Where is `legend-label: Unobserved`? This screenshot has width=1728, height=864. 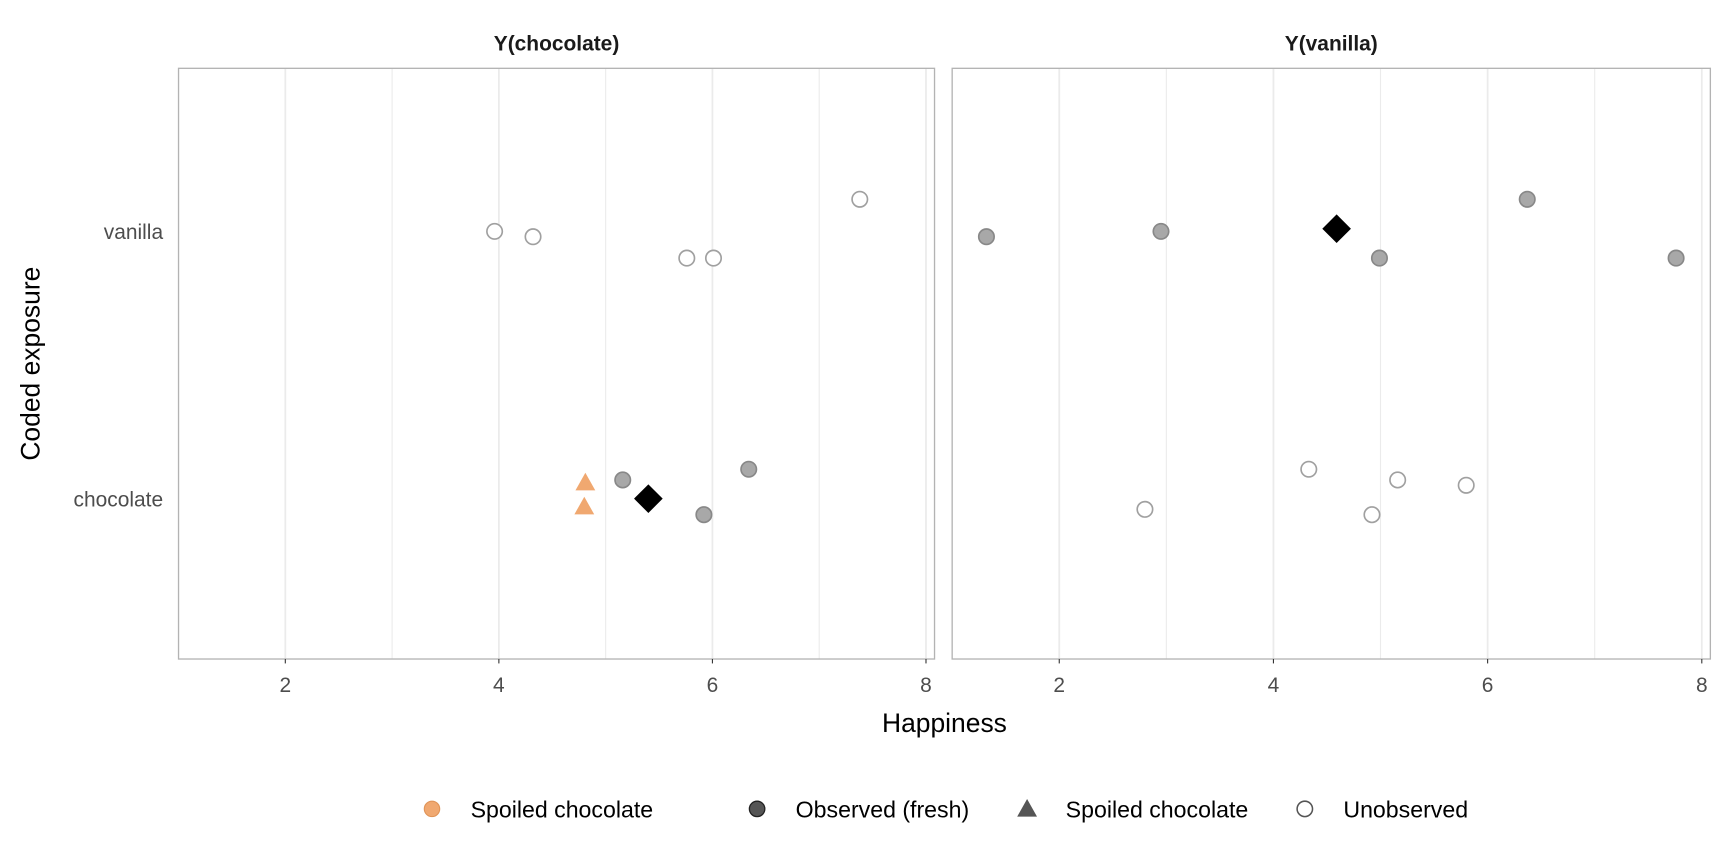 legend-label: Unobserved is located at coordinates (1405, 810).